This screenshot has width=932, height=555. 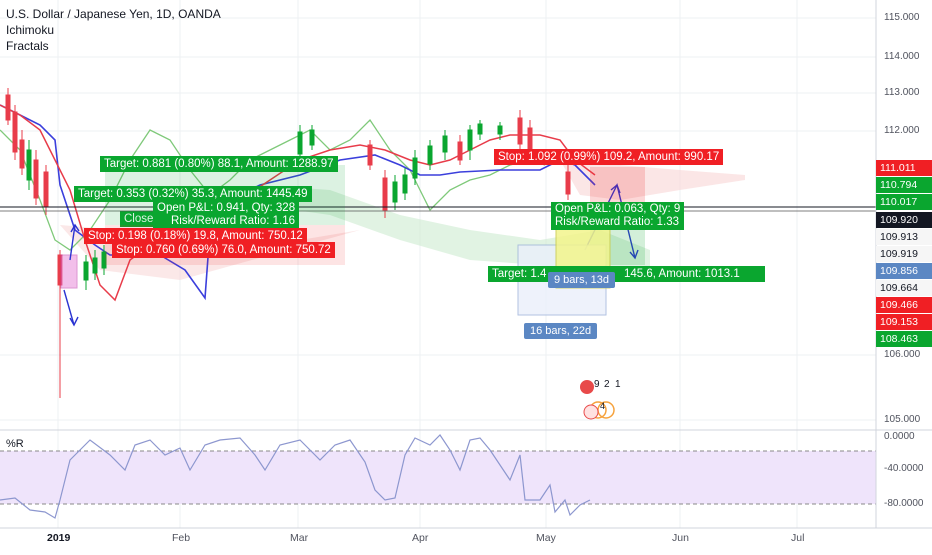 What do you see at coordinates (438, 477) in the screenshot?
I see `osc-band` at bounding box center [438, 477].